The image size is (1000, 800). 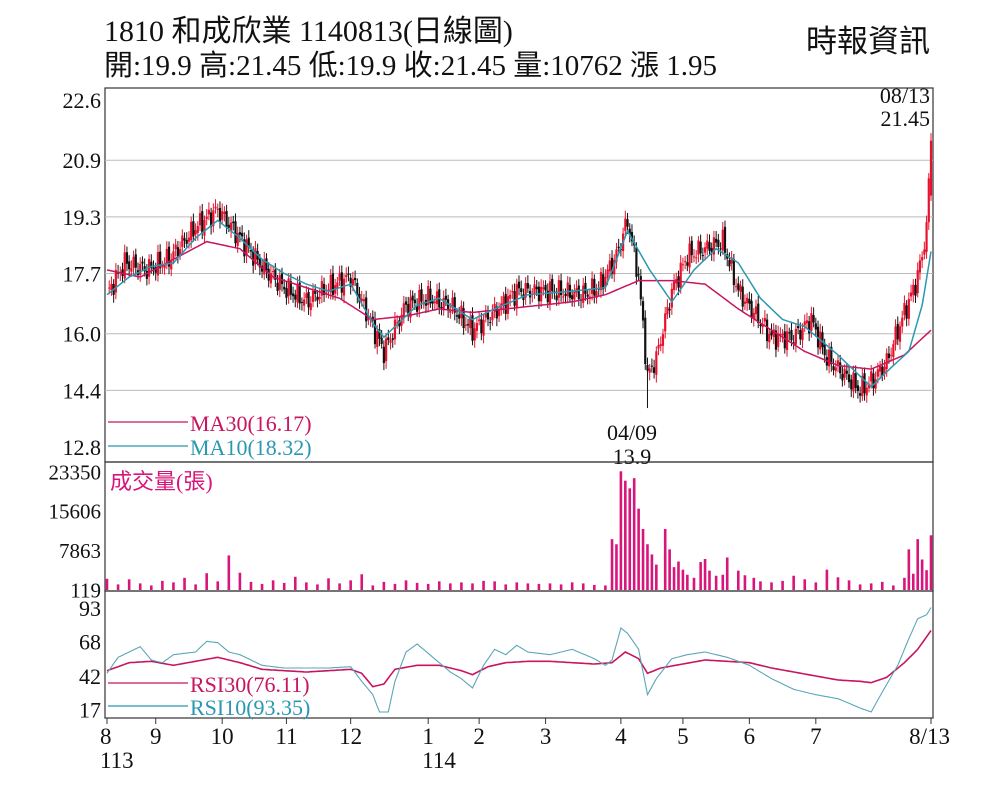 I want to click on legend-ma10: MA10(18.32), so click(x=251, y=447).